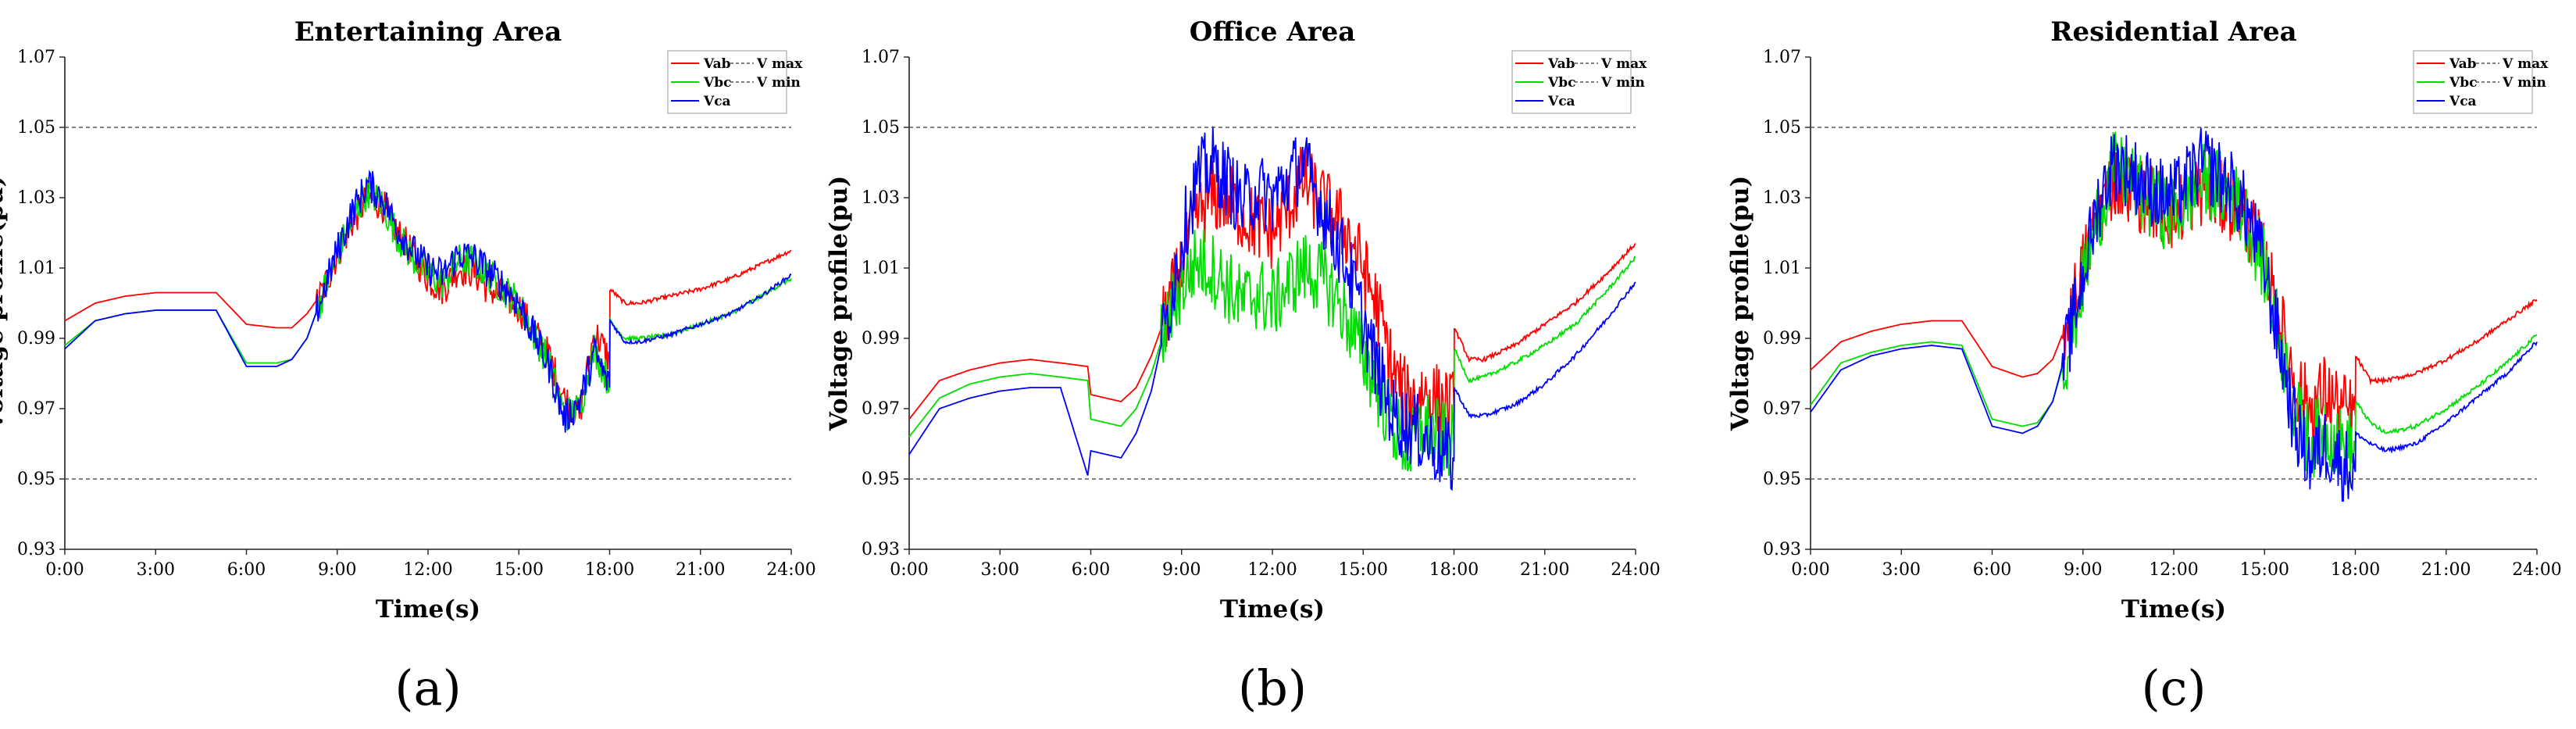 The height and width of the screenshot is (729, 2576). Describe the element at coordinates (428, 32) in the screenshot. I see `chart-title: Entertaining Area` at that location.